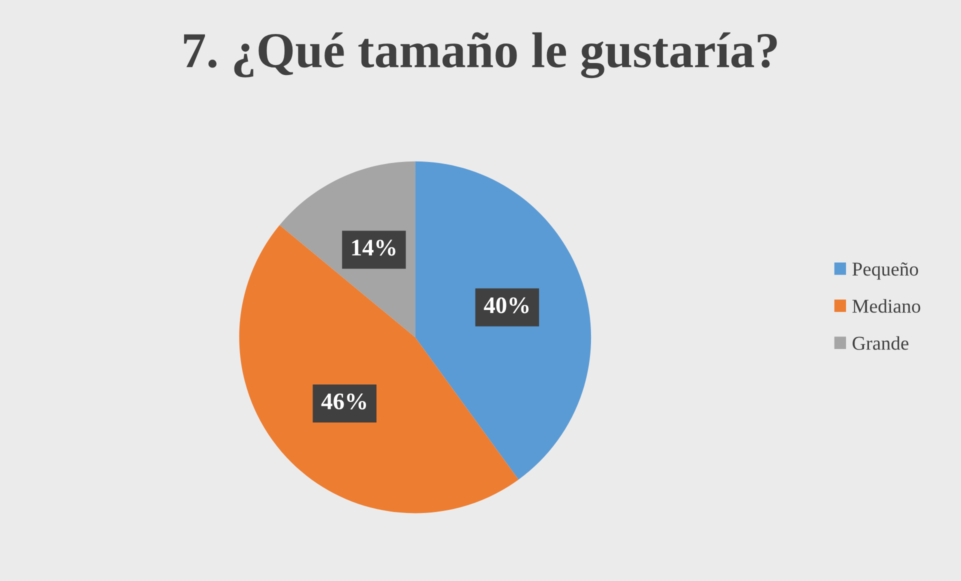 This screenshot has height=581, width=961. What do you see at coordinates (880, 343) in the screenshot?
I see `legend-label: Grande` at bounding box center [880, 343].